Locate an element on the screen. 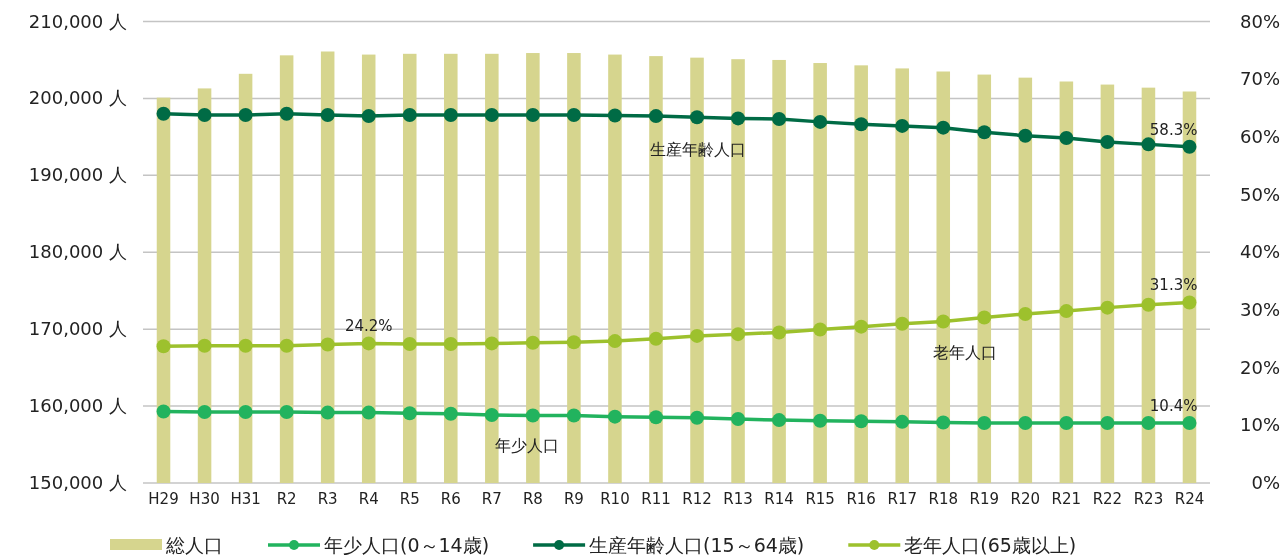  x-tick-label: R15 is located at coordinates (820, 499).